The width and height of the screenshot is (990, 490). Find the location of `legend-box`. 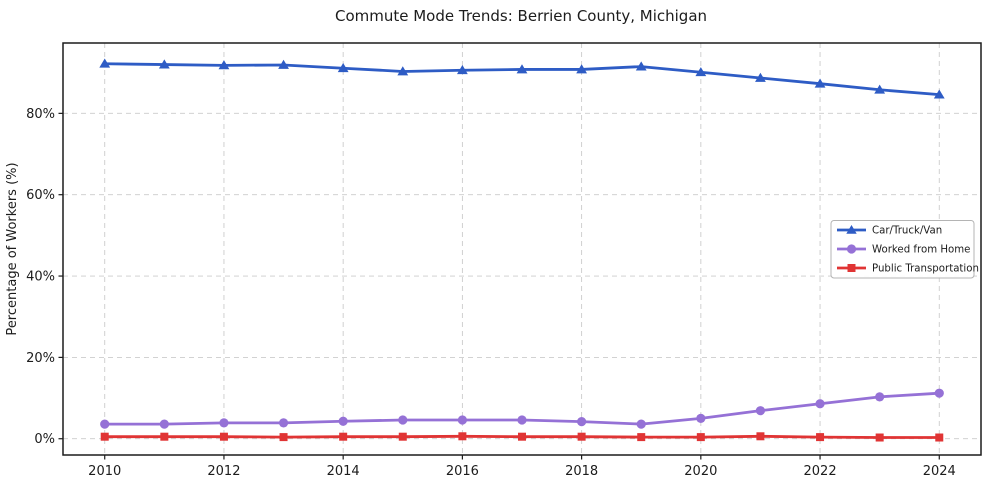

legend-box is located at coordinates (902, 249).